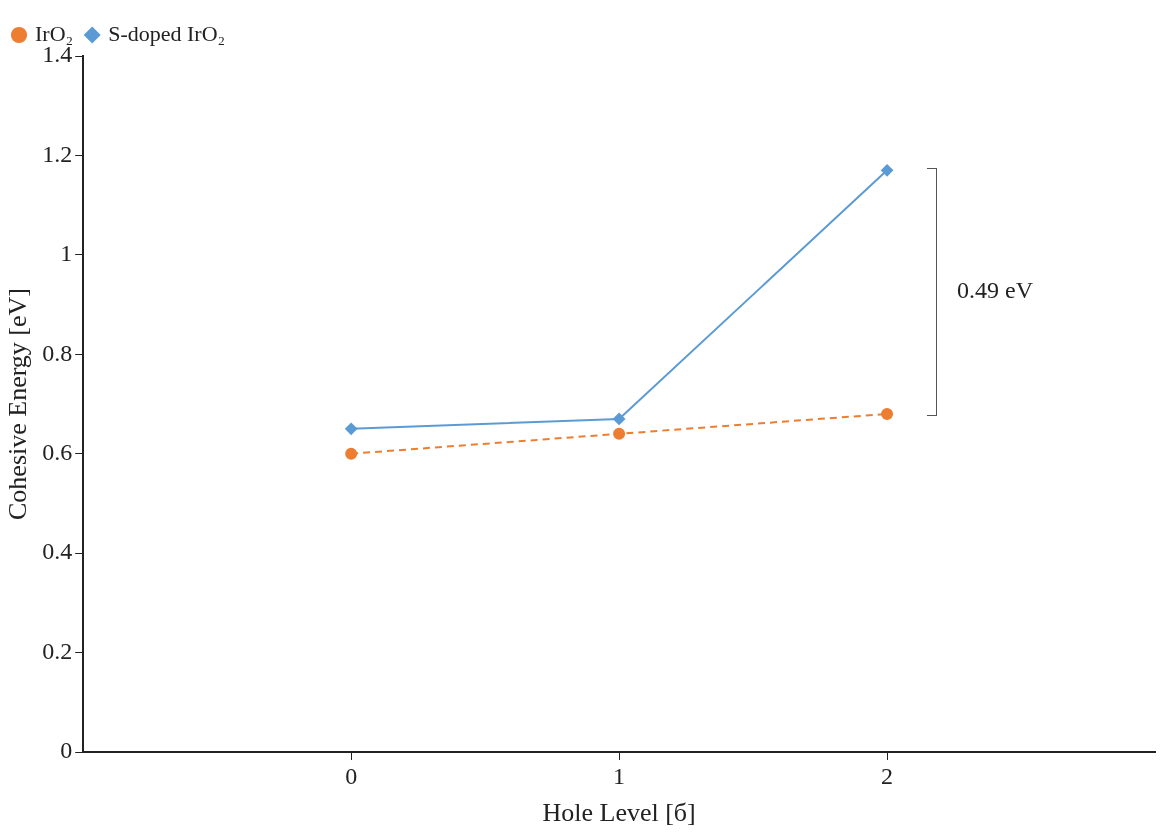  Describe the element at coordinates (167, 33) in the screenshot. I see `legend-label: S-doped IrO₂` at that location.